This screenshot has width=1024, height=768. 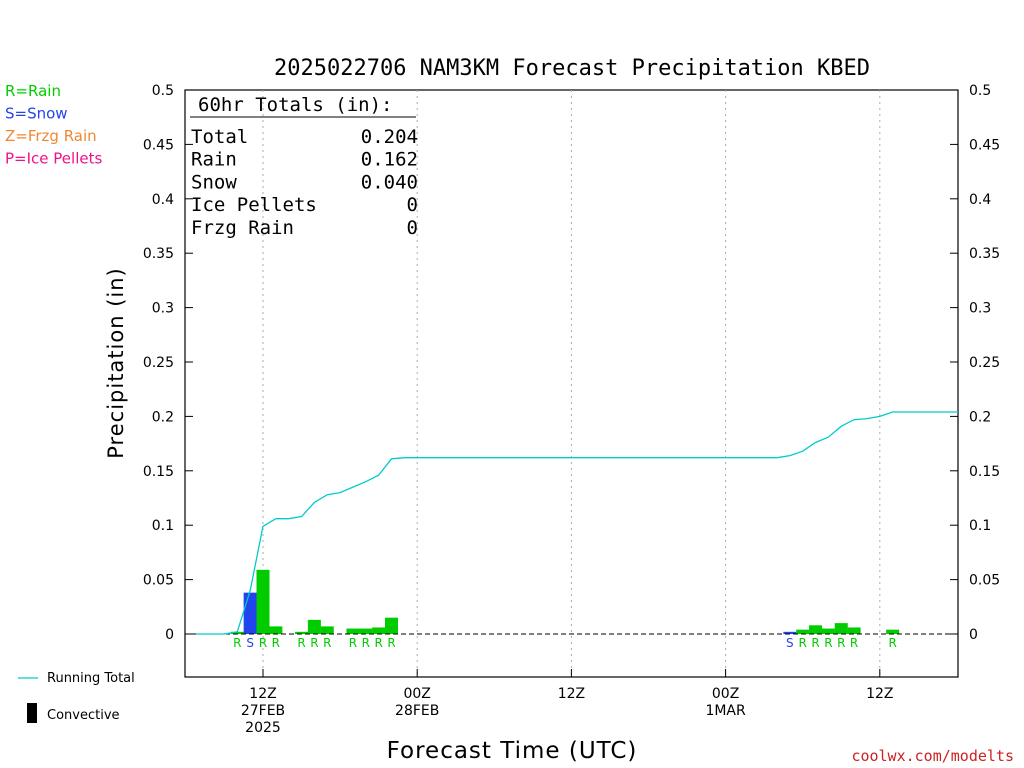 What do you see at coordinates (263, 711) in the screenshot?
I see `x-tick-label: 27FEB` at bounding box center [263, 711].